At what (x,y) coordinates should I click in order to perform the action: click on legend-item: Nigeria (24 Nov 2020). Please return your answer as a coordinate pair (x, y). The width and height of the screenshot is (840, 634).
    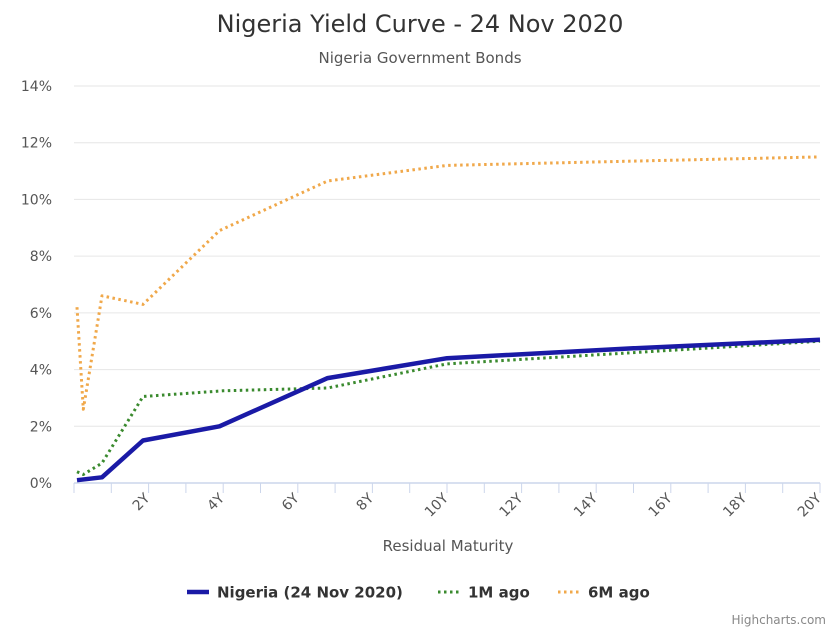
    Looking at the image, I should click on (295, 593).